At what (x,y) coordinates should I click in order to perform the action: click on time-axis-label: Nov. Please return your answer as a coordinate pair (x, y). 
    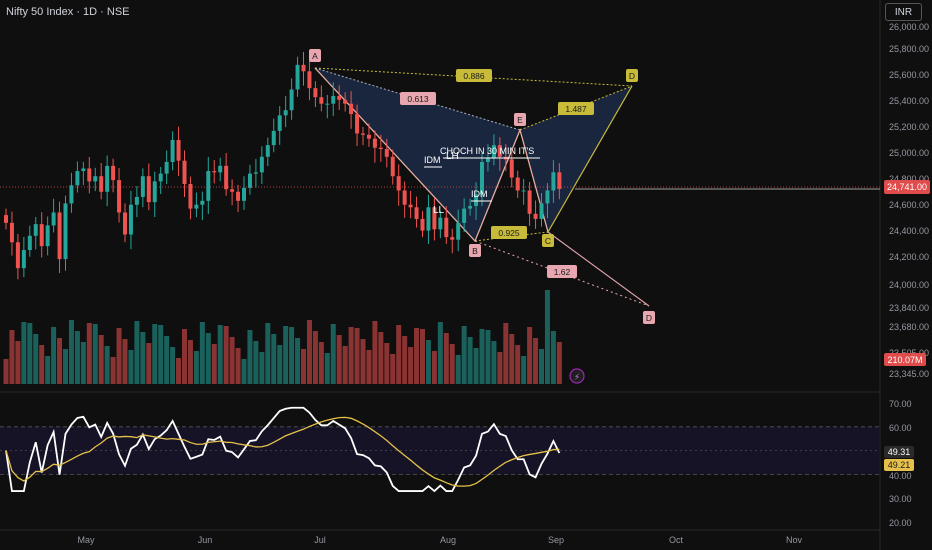
    Looking at the image, I should click on (794, 540).